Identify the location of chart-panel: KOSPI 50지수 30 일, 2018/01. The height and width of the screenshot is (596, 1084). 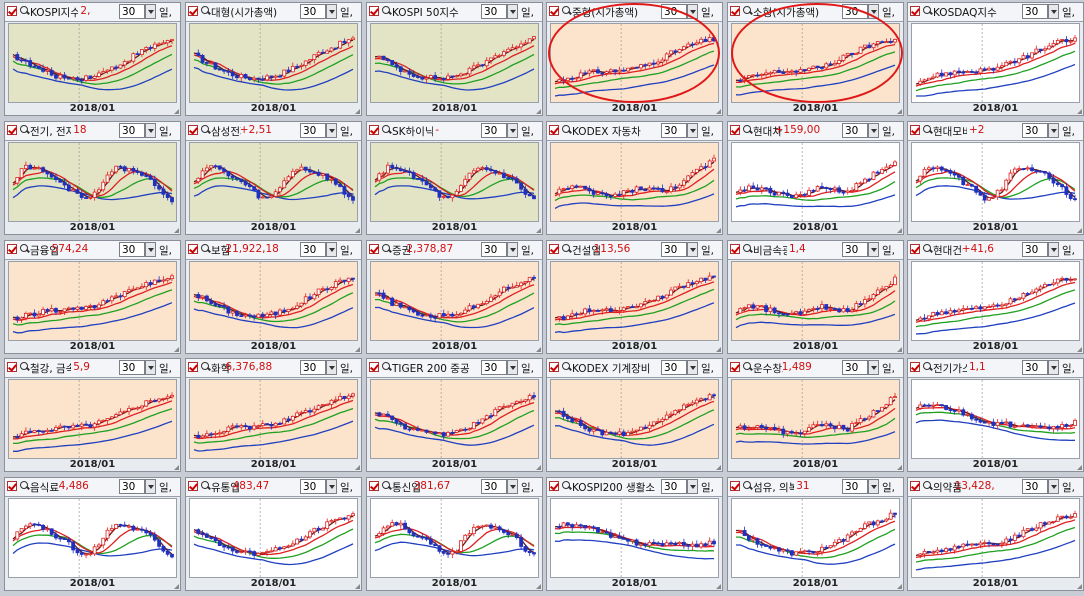
(454, 59).